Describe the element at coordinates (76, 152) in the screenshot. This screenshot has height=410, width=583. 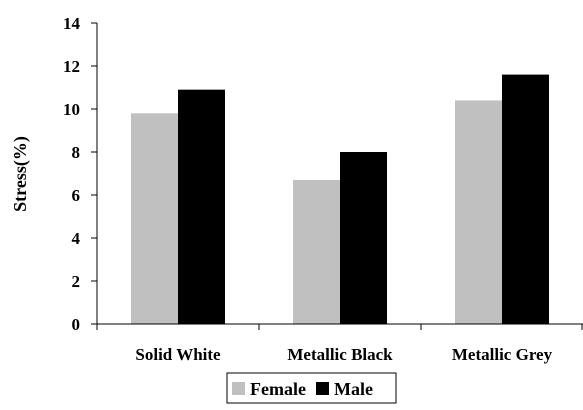
I see `y-tick-label: 8` at that location.